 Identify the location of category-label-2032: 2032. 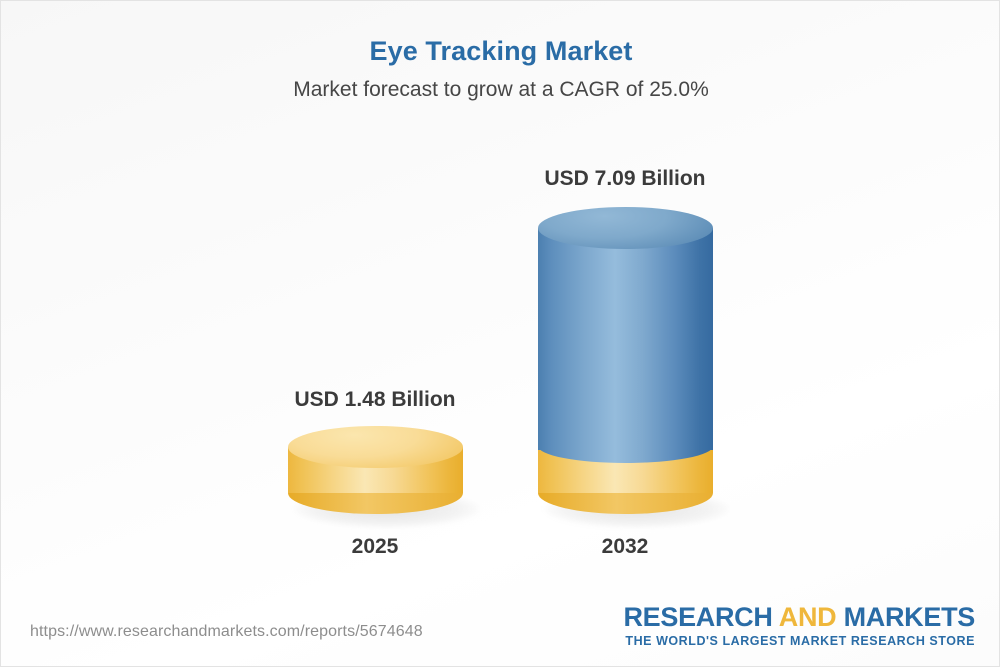
(625, 546).